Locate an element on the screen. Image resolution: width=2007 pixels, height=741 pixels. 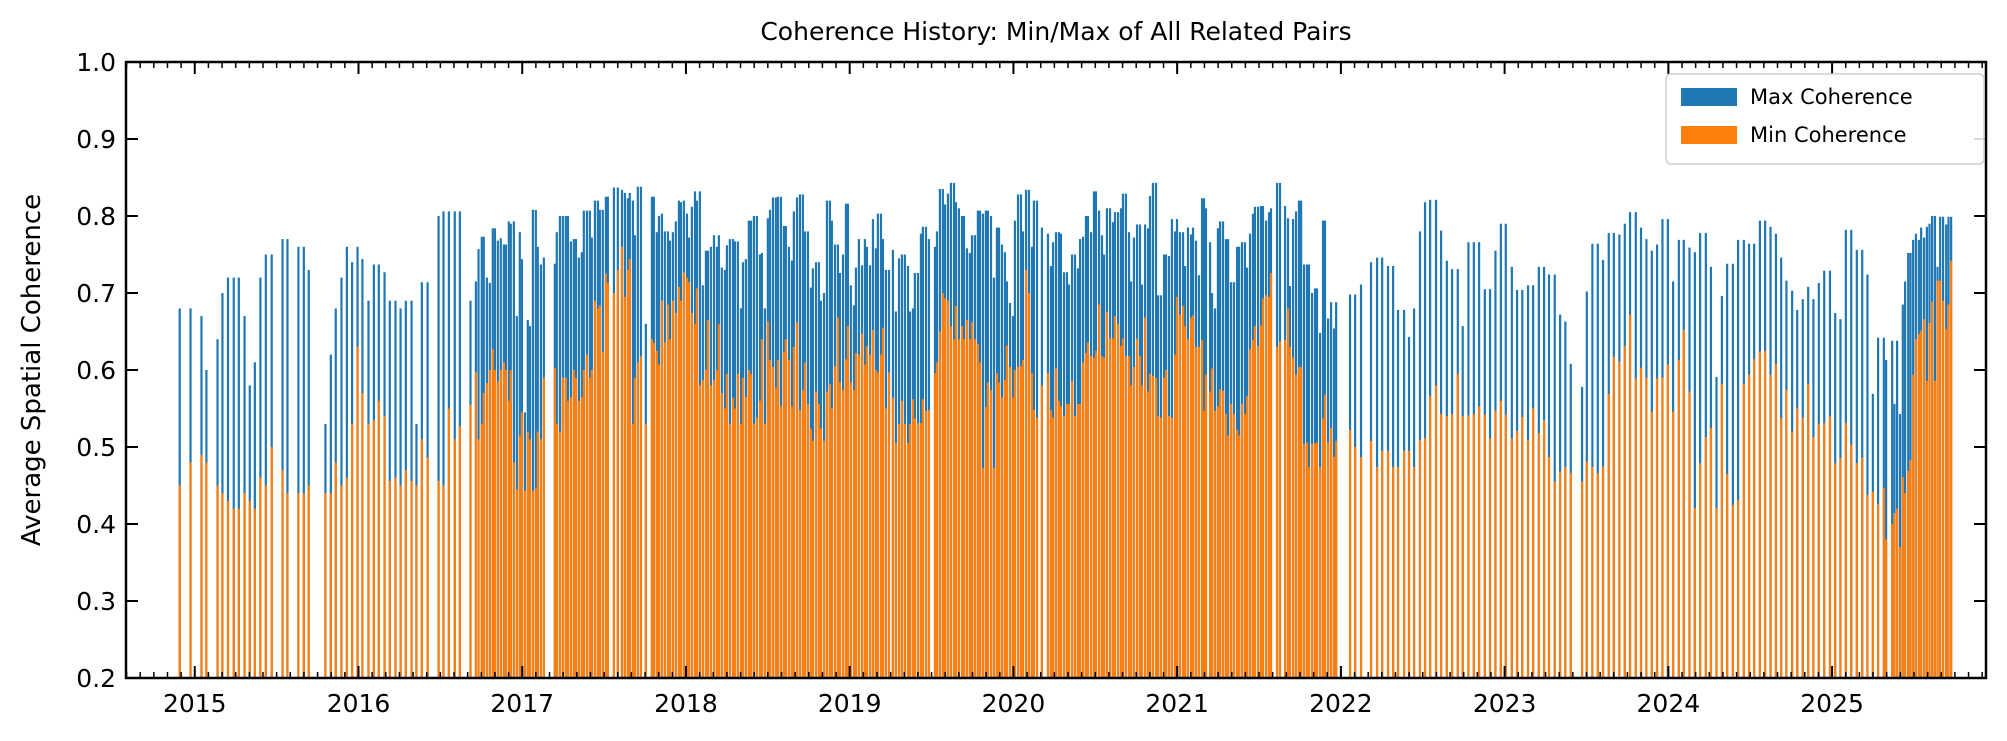
y-tick-label: 0.2 is located at coordinates (96, 678).